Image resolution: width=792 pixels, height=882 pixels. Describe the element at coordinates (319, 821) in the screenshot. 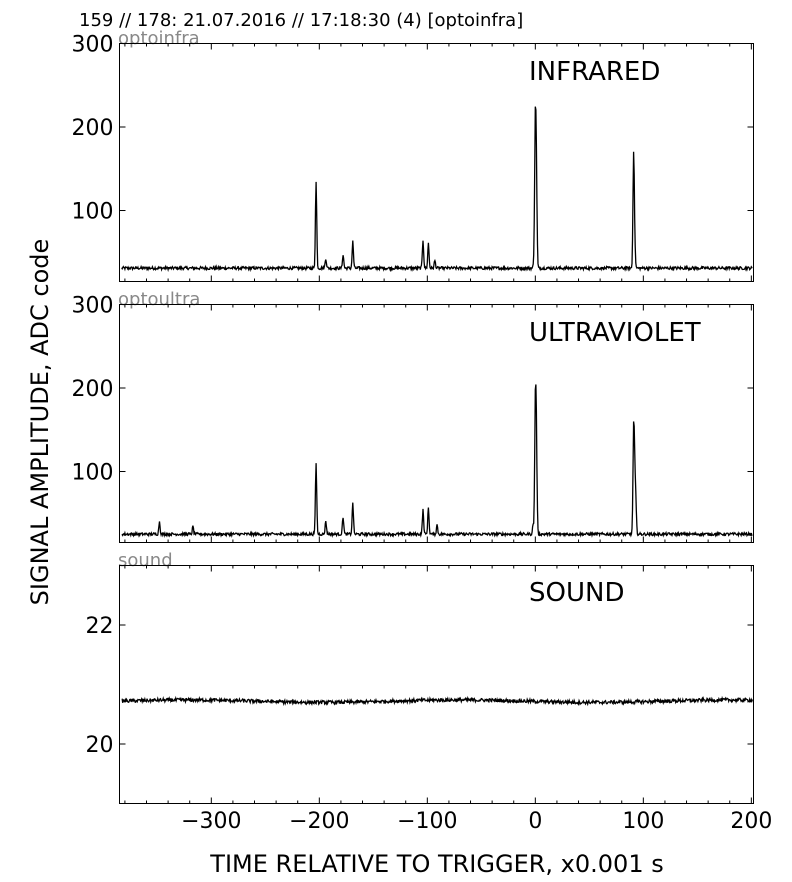

I see `x-tick-label: −200` at that location.